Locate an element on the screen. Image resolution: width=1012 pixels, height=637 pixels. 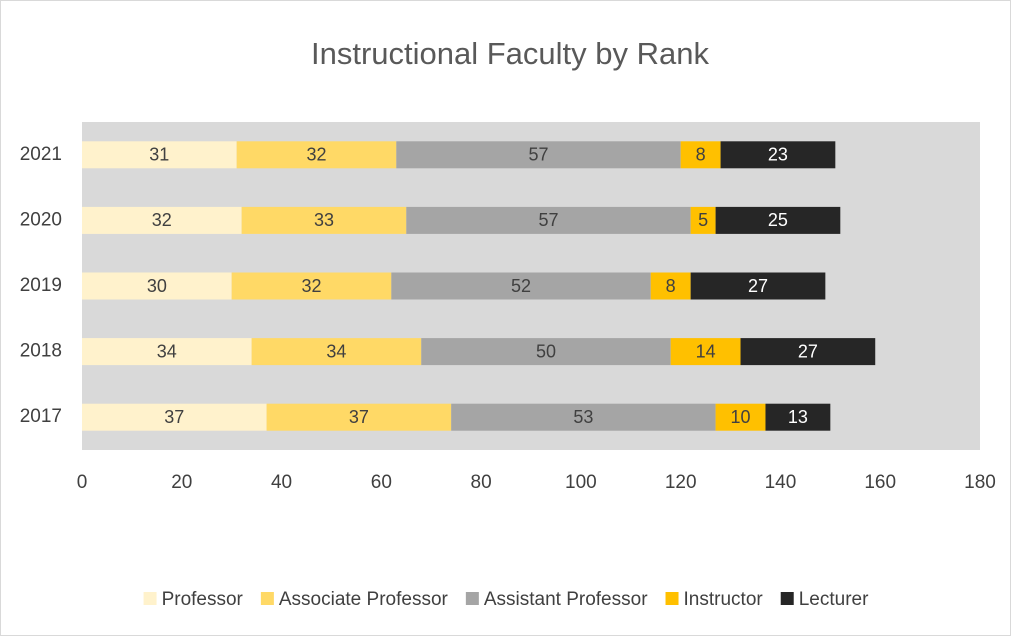
data-label: 52 is located at coordinates (521, 286).